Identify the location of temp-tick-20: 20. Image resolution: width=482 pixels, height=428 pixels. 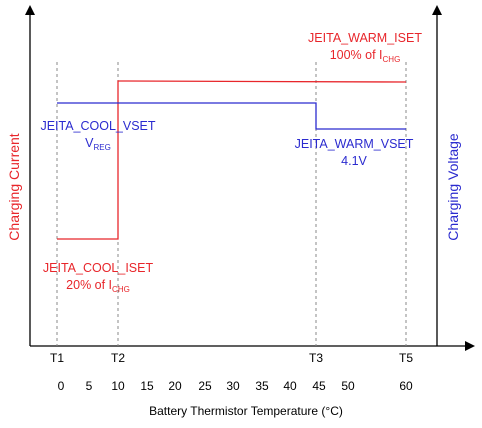
(175, 386).